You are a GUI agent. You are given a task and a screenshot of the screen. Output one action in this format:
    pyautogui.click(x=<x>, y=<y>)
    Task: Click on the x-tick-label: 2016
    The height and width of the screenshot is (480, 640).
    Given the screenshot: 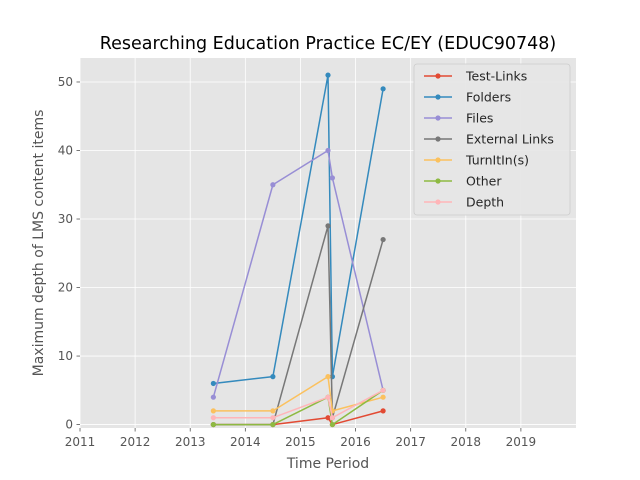 What is the action you would take?
    pyautogui.click(x=355, y=442)
    